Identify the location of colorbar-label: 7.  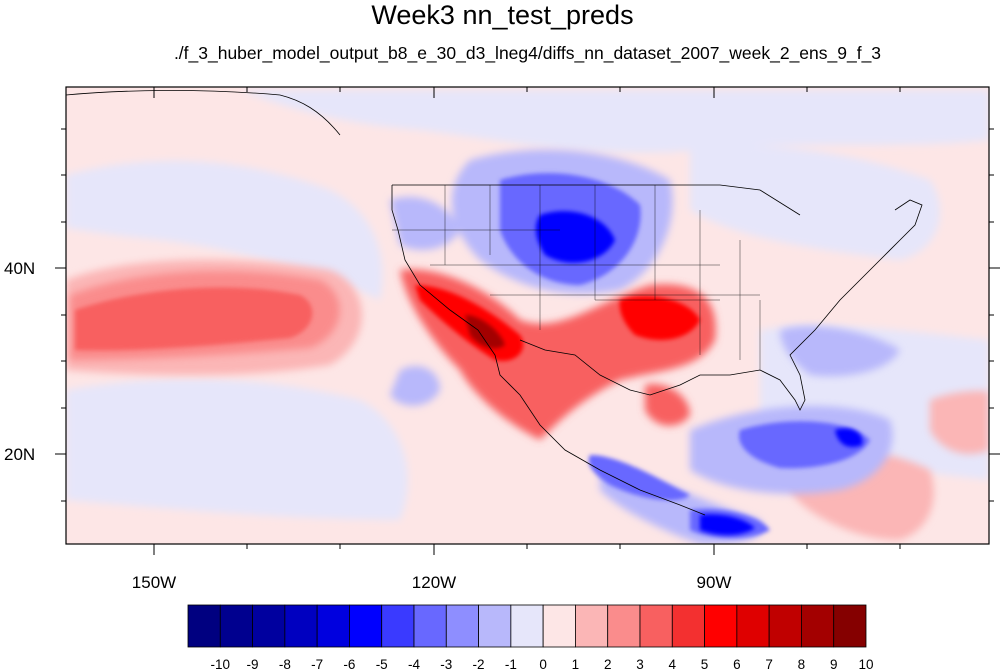
(769, 664).